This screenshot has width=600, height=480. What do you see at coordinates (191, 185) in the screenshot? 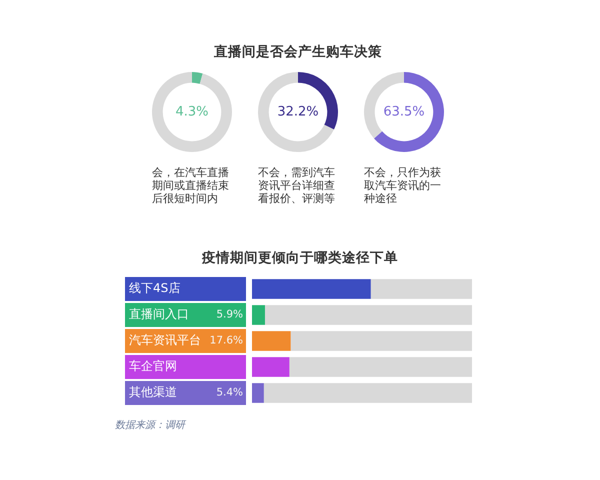
I see `text: 会，在汽车直播期间或直播结束后很短时间内` at bounding box center [191, 185].